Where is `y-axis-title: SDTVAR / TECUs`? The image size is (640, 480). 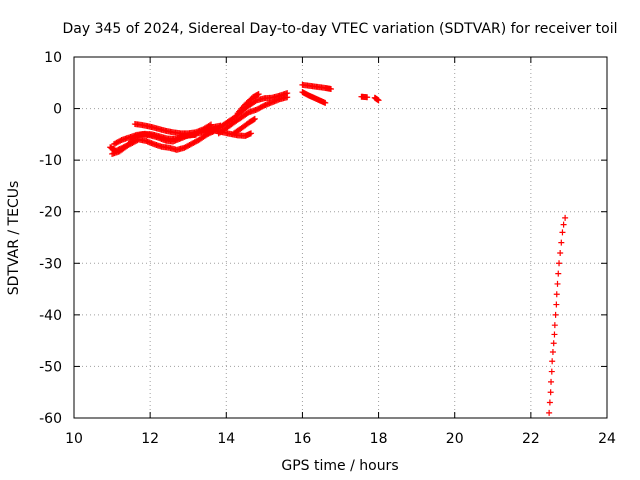
y-axis-title: SDTVAR / TECUs is located at coordinates (14, 238).